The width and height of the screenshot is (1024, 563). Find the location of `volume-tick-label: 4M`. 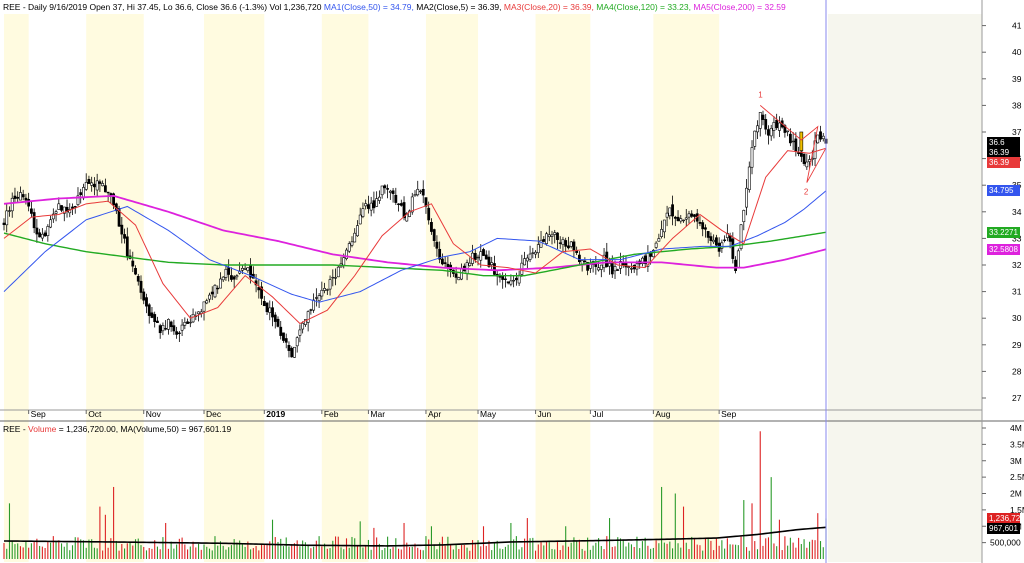

volume-tick-label: 4M is located at coordinates (1016, 428).